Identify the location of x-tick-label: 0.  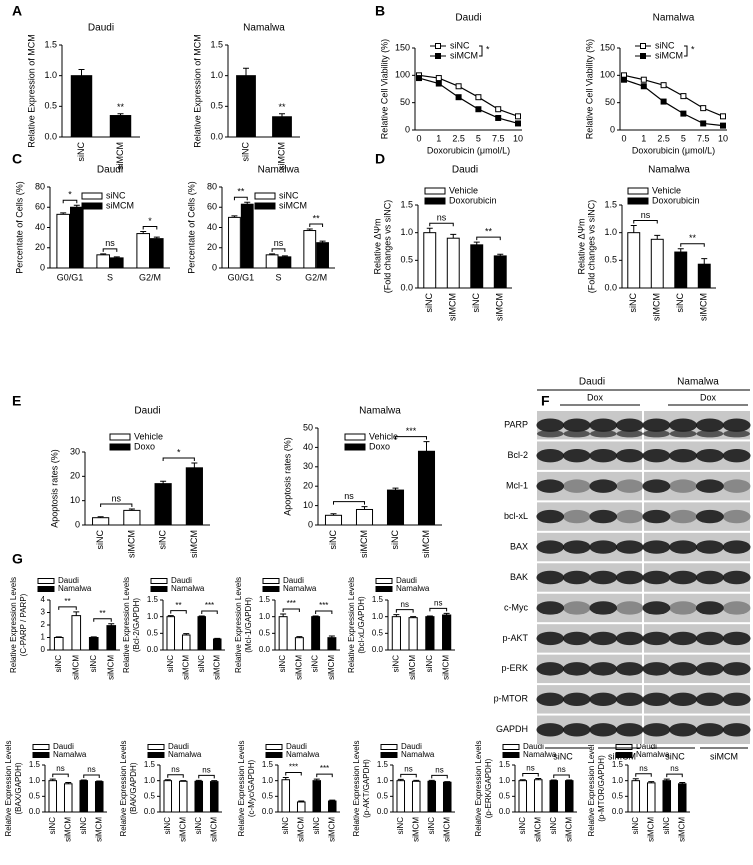
(623, 138).